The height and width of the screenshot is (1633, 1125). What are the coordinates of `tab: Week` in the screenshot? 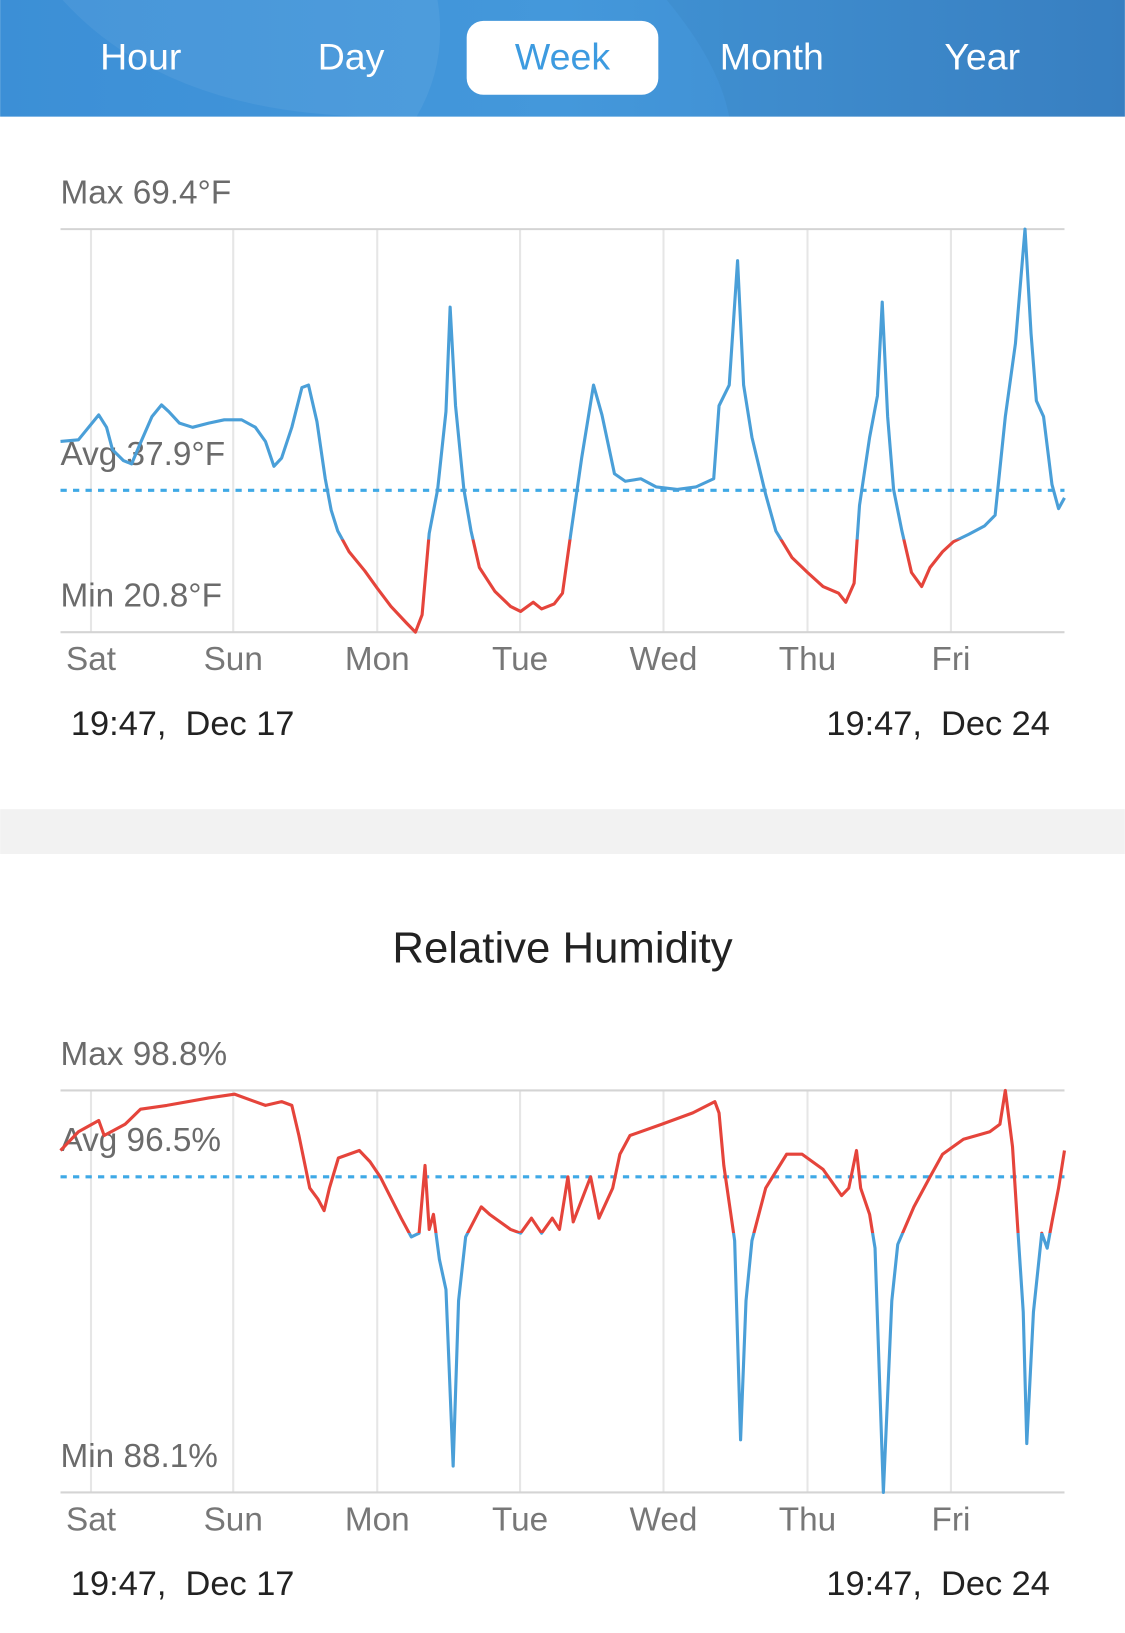 It's located at (562, 56).